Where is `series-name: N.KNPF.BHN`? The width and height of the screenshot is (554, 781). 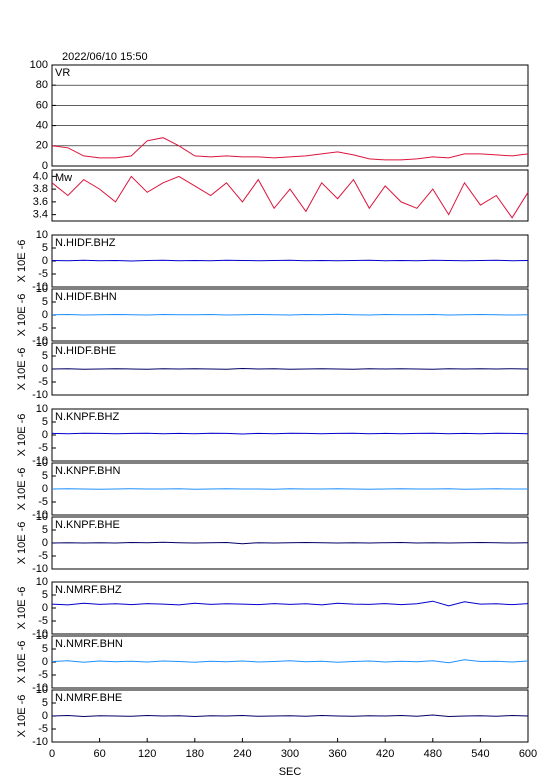 series-name: N.KNPF.BHN is located at coordinates (87, 471).